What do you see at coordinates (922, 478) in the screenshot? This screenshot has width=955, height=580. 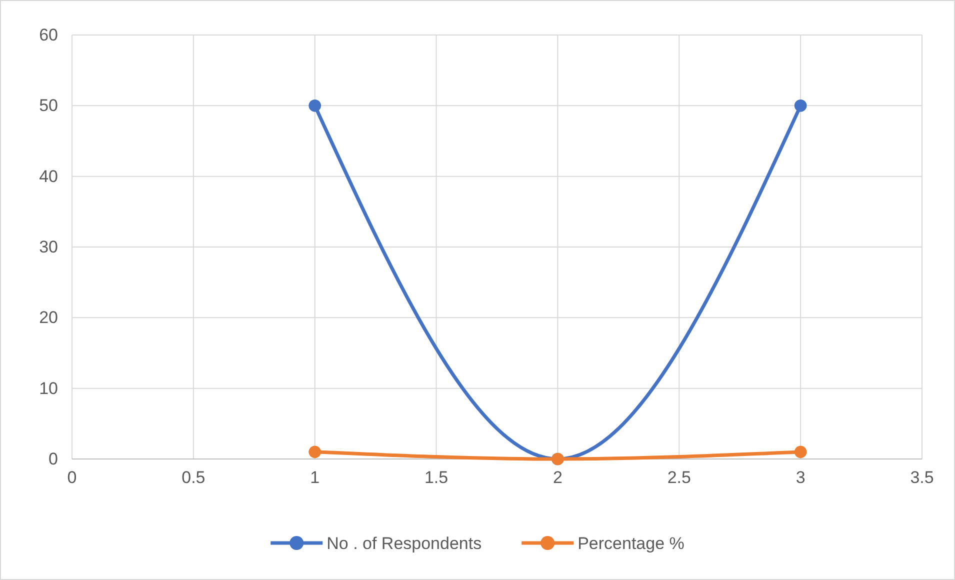 I see `x-tick-label: 3.5` at bounding box center [922, 478].